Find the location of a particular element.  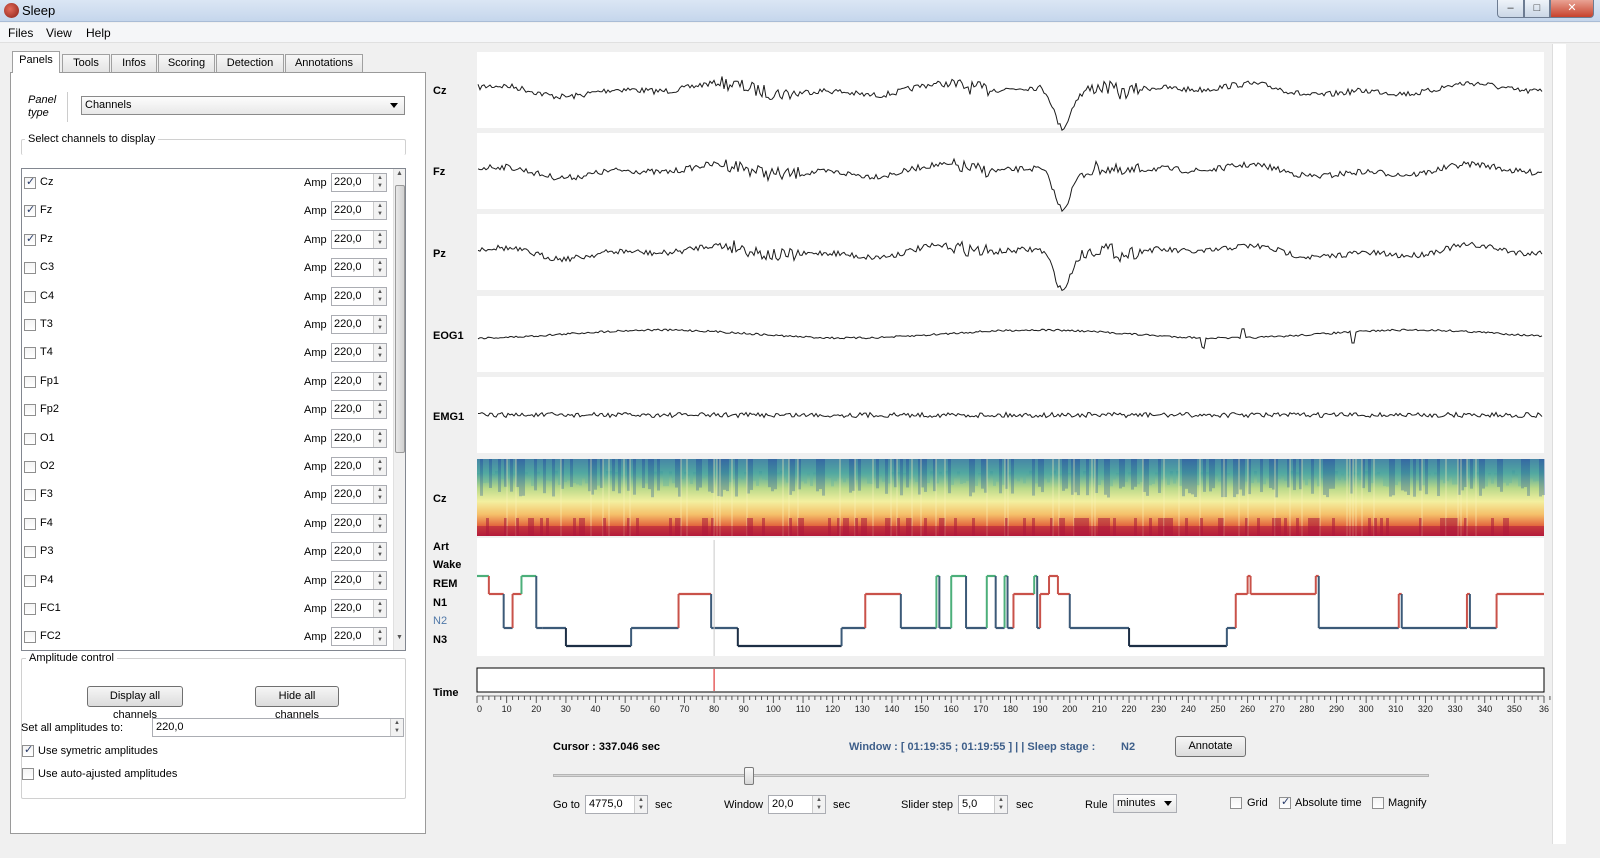

tab-tools: Tools is located at coordinates (86, 63).